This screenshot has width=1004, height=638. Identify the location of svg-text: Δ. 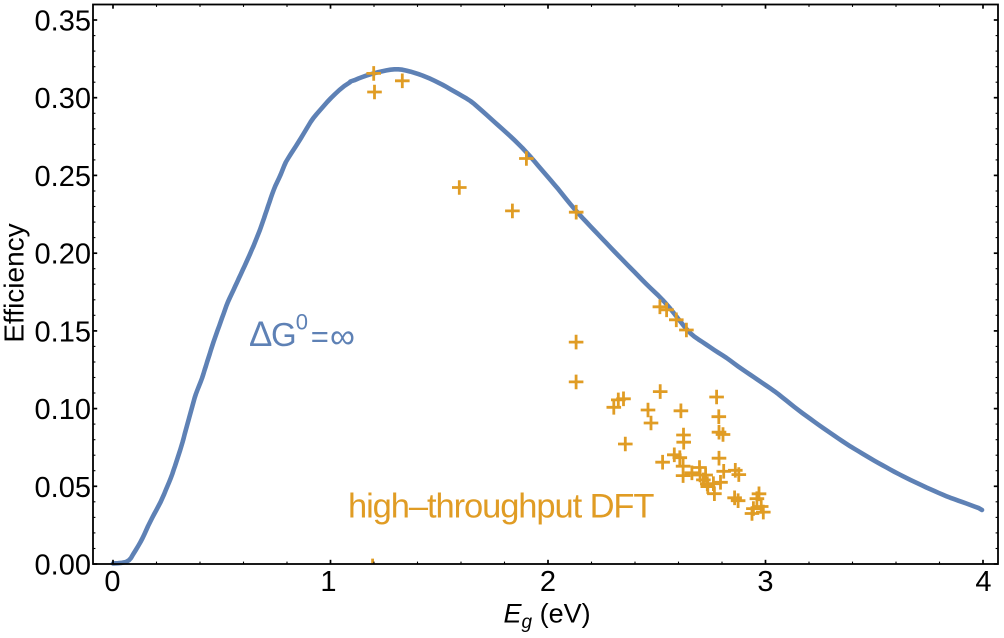
(260, 334).